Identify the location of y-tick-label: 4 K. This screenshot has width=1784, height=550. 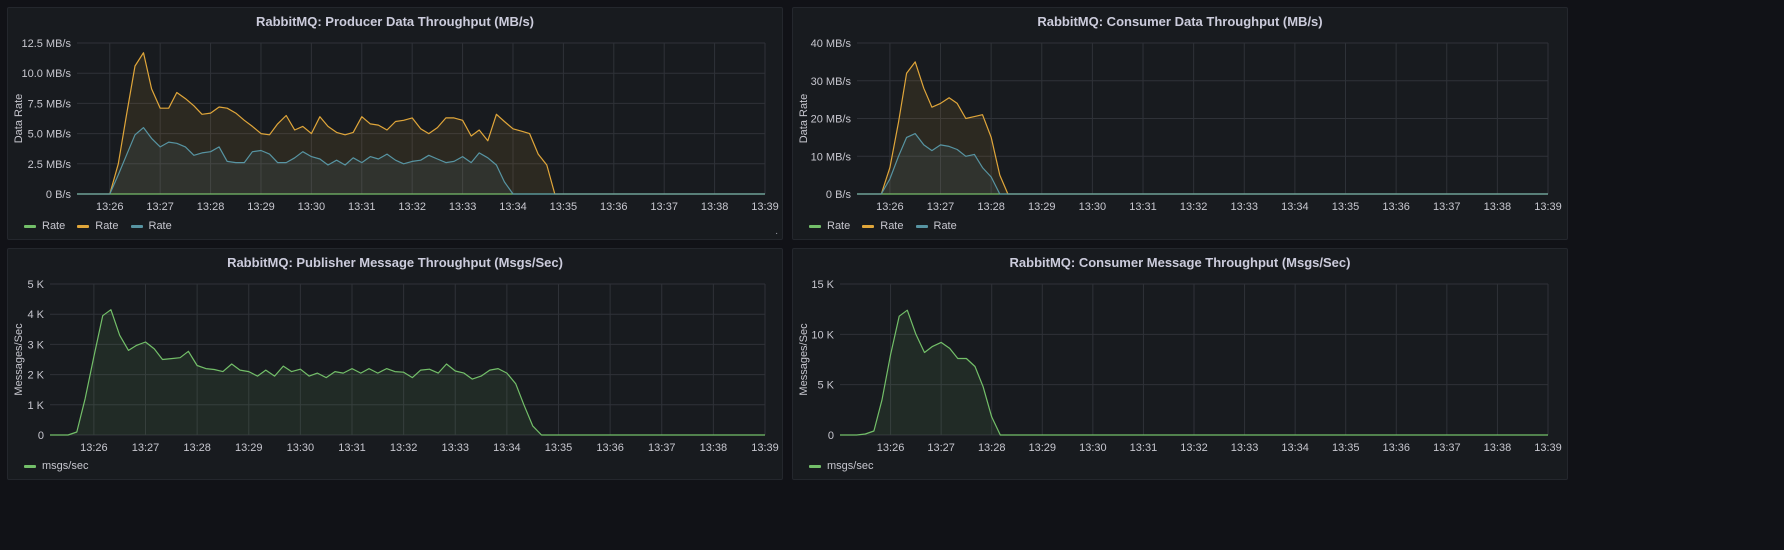
(35, 315).